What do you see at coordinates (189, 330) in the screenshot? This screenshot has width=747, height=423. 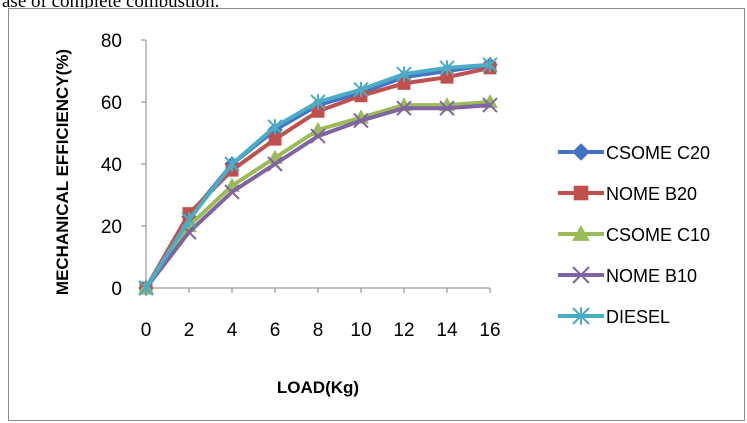 I see `x-tick-label: 2` at bounding box center [189, 330].